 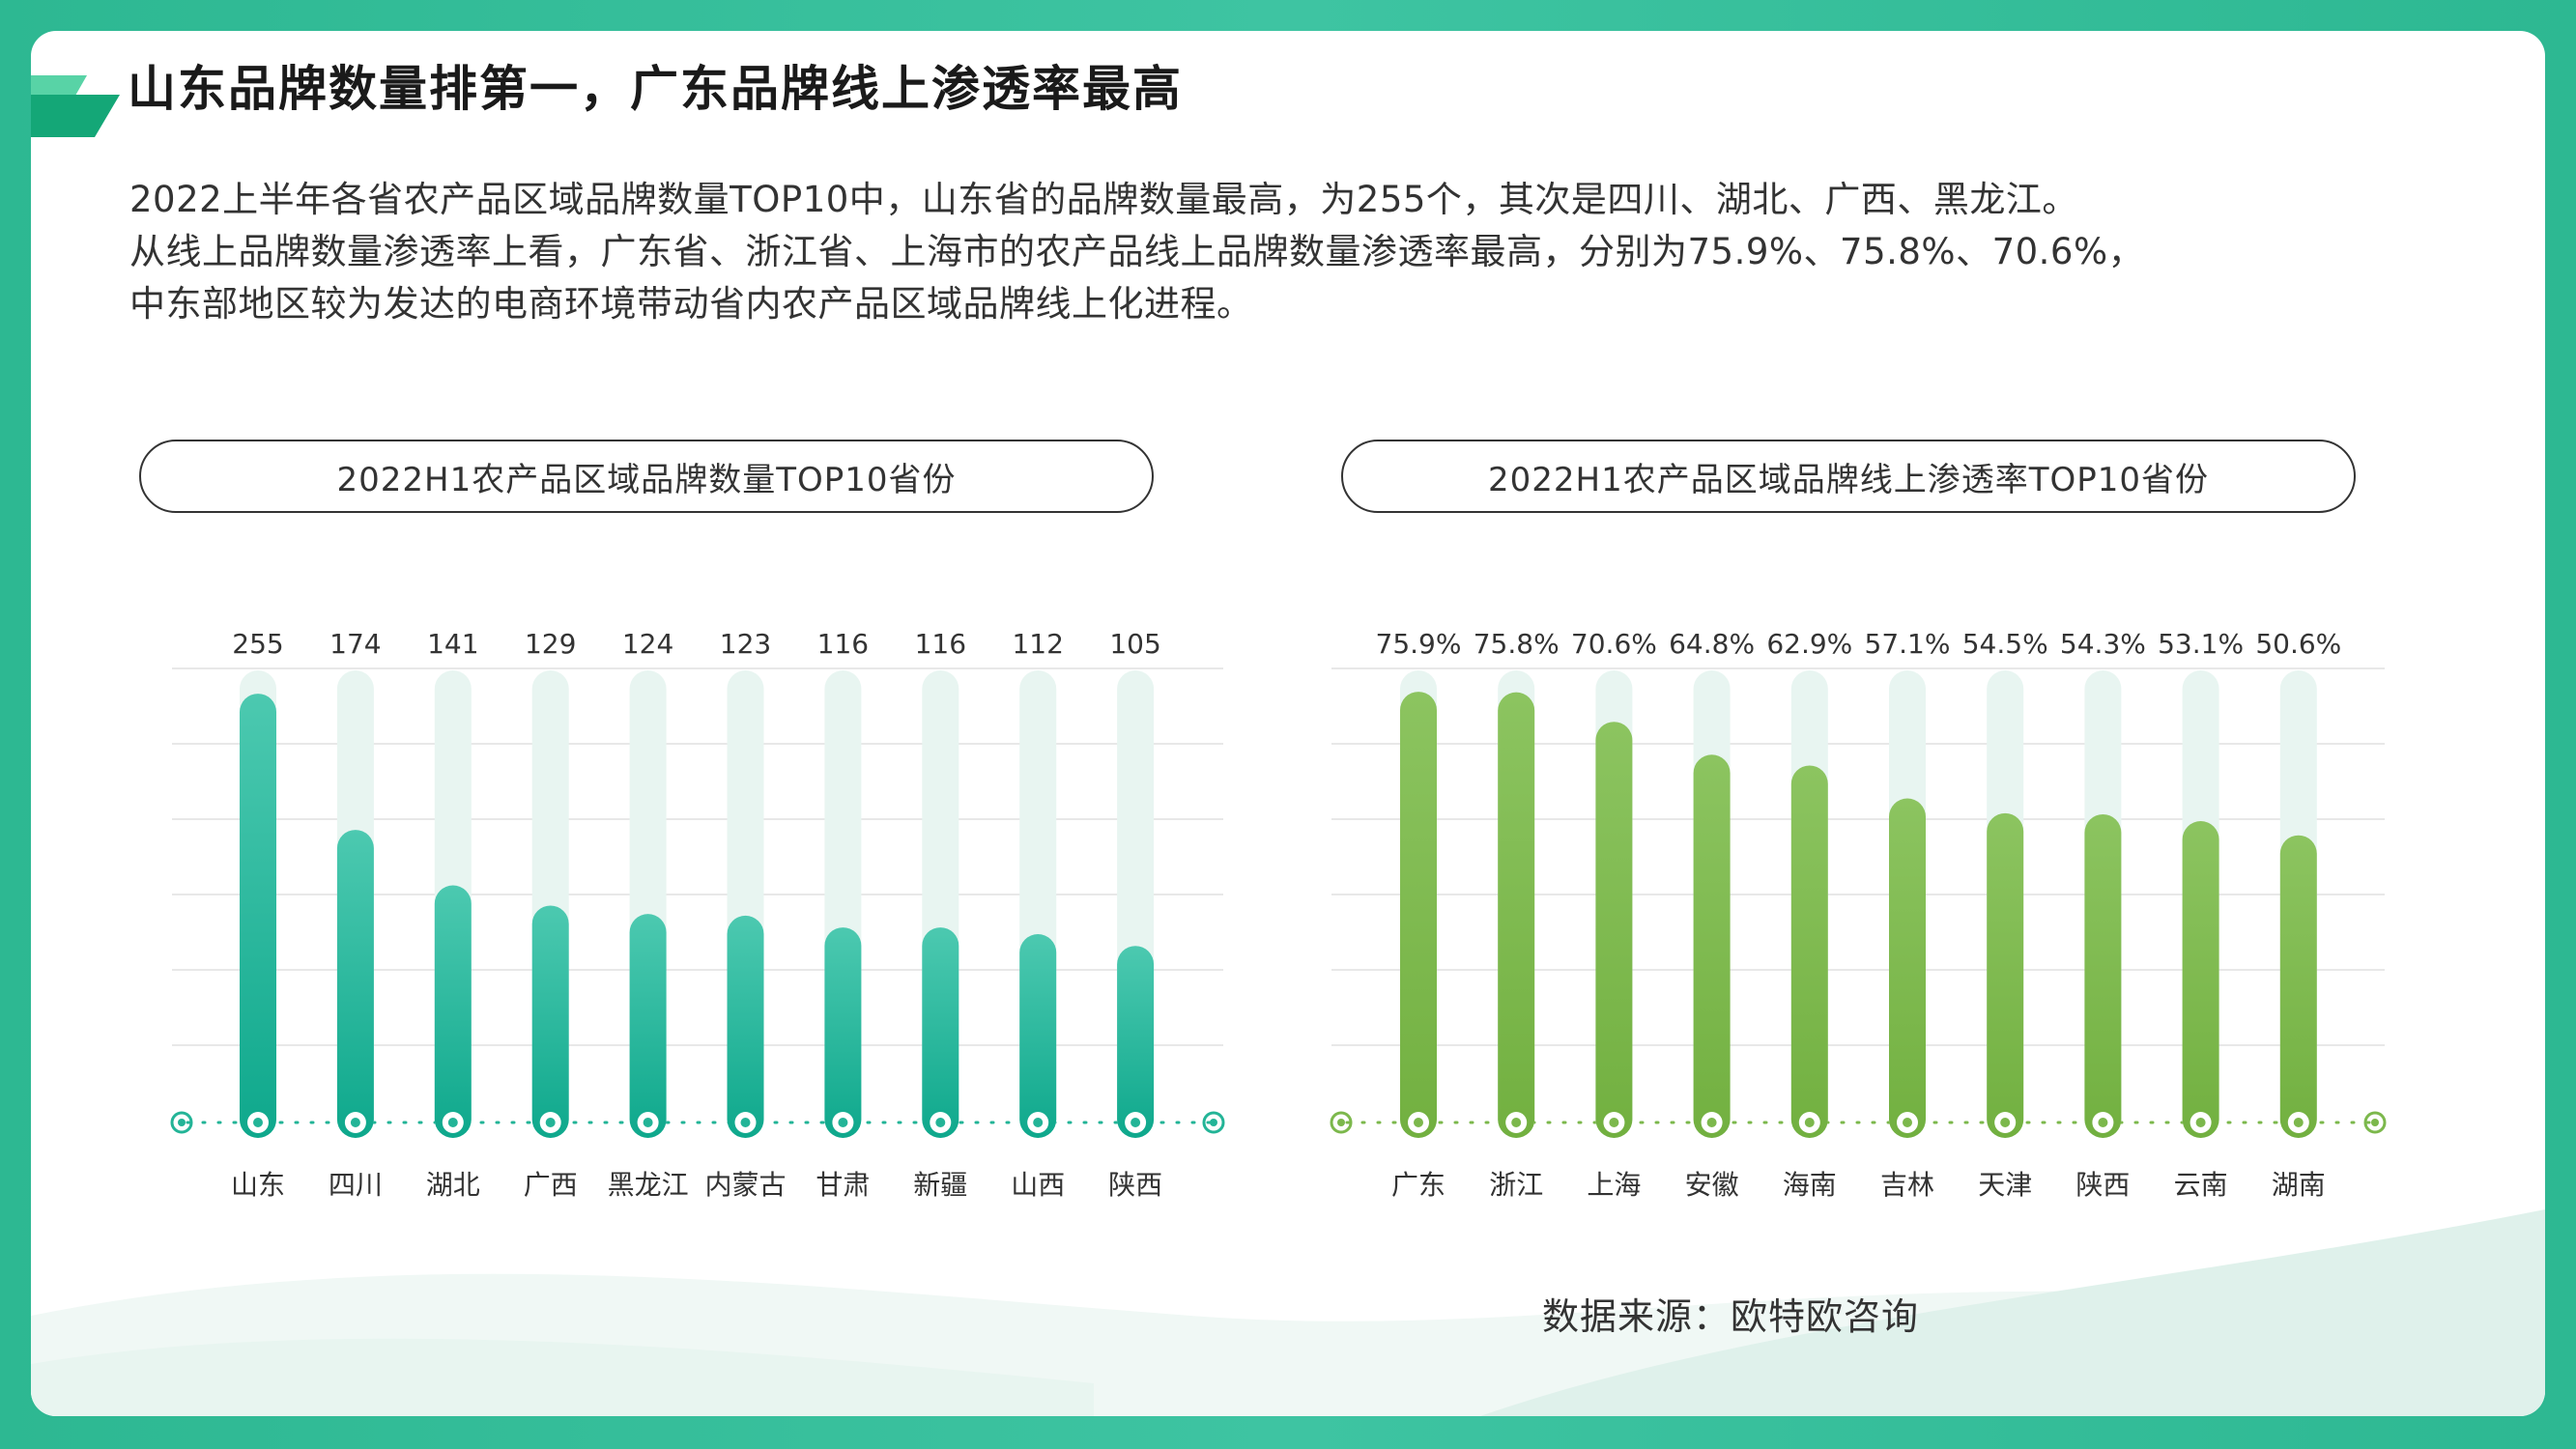 What do you see at coordinates (1516, 1185) in the screenshot?
I see `category-label: 浙江` at bounding box center [1516, 1185].